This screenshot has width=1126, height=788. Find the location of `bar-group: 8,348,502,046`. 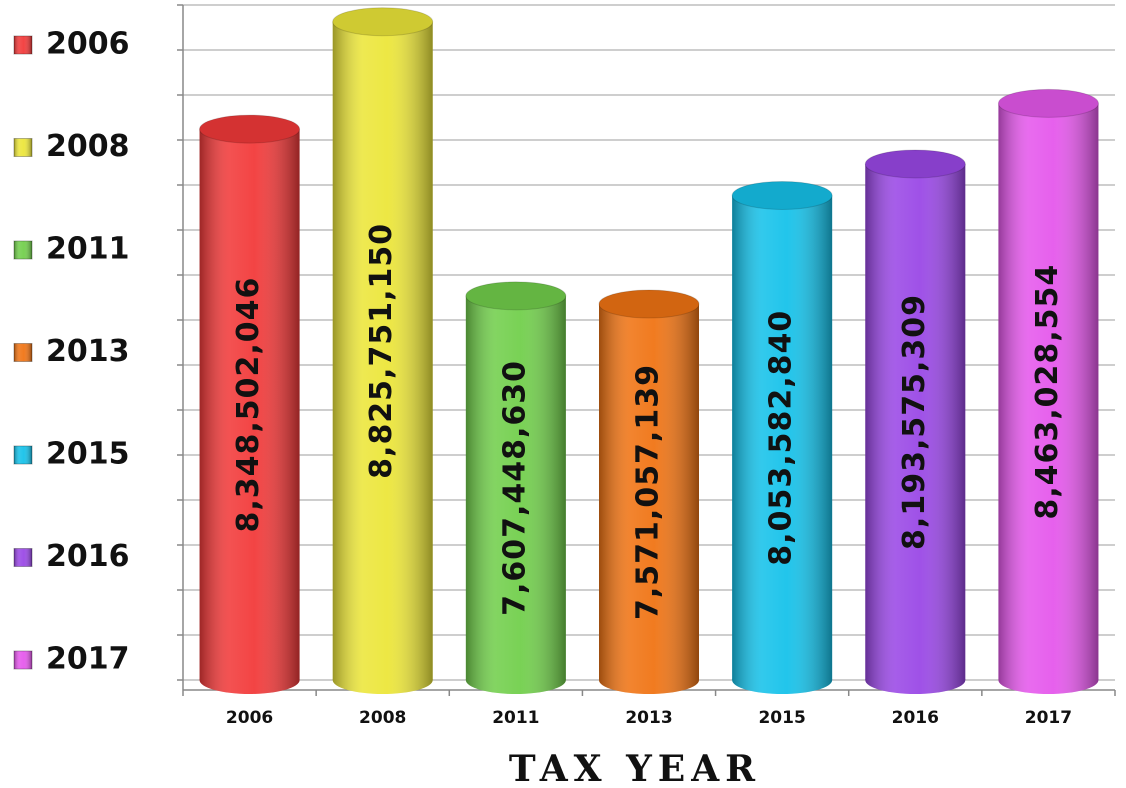

bar-group: 8,348,502,046 is located at coordinates (250, 404).